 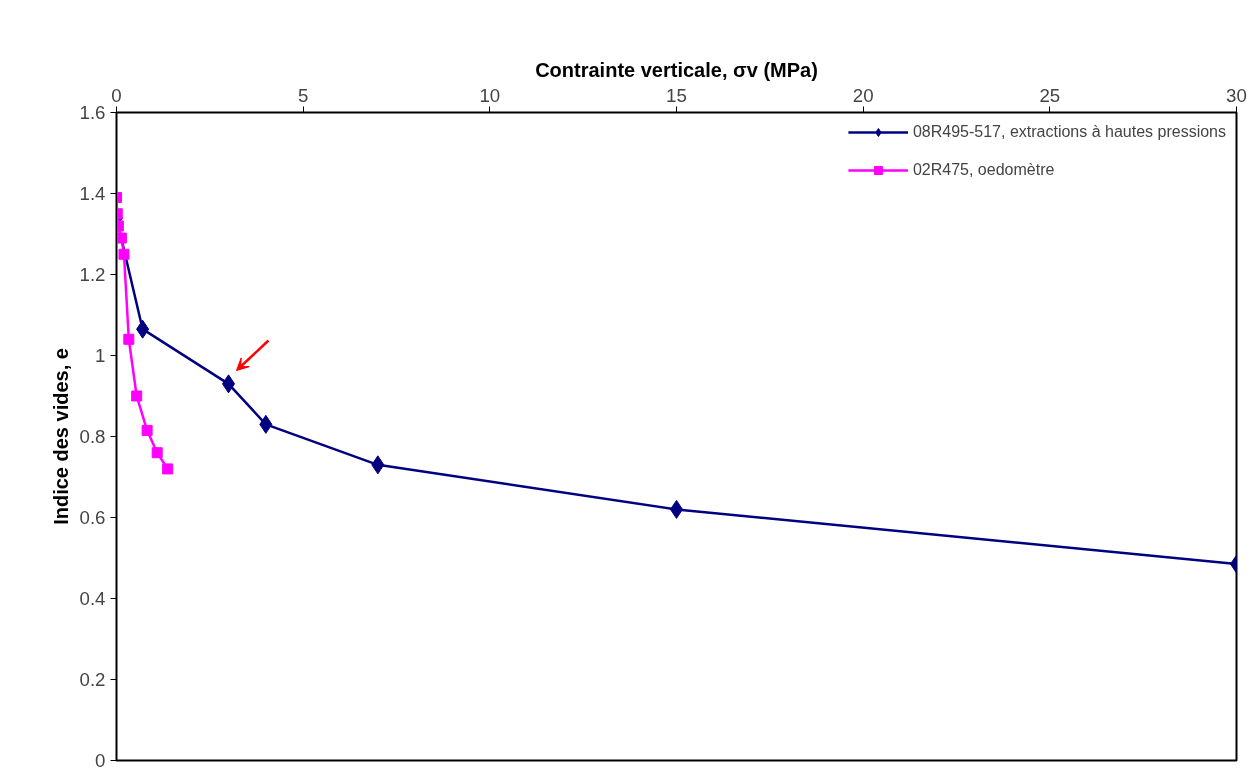 I want to click on y-tick-label: 0.2, so click(x=92, y=679).